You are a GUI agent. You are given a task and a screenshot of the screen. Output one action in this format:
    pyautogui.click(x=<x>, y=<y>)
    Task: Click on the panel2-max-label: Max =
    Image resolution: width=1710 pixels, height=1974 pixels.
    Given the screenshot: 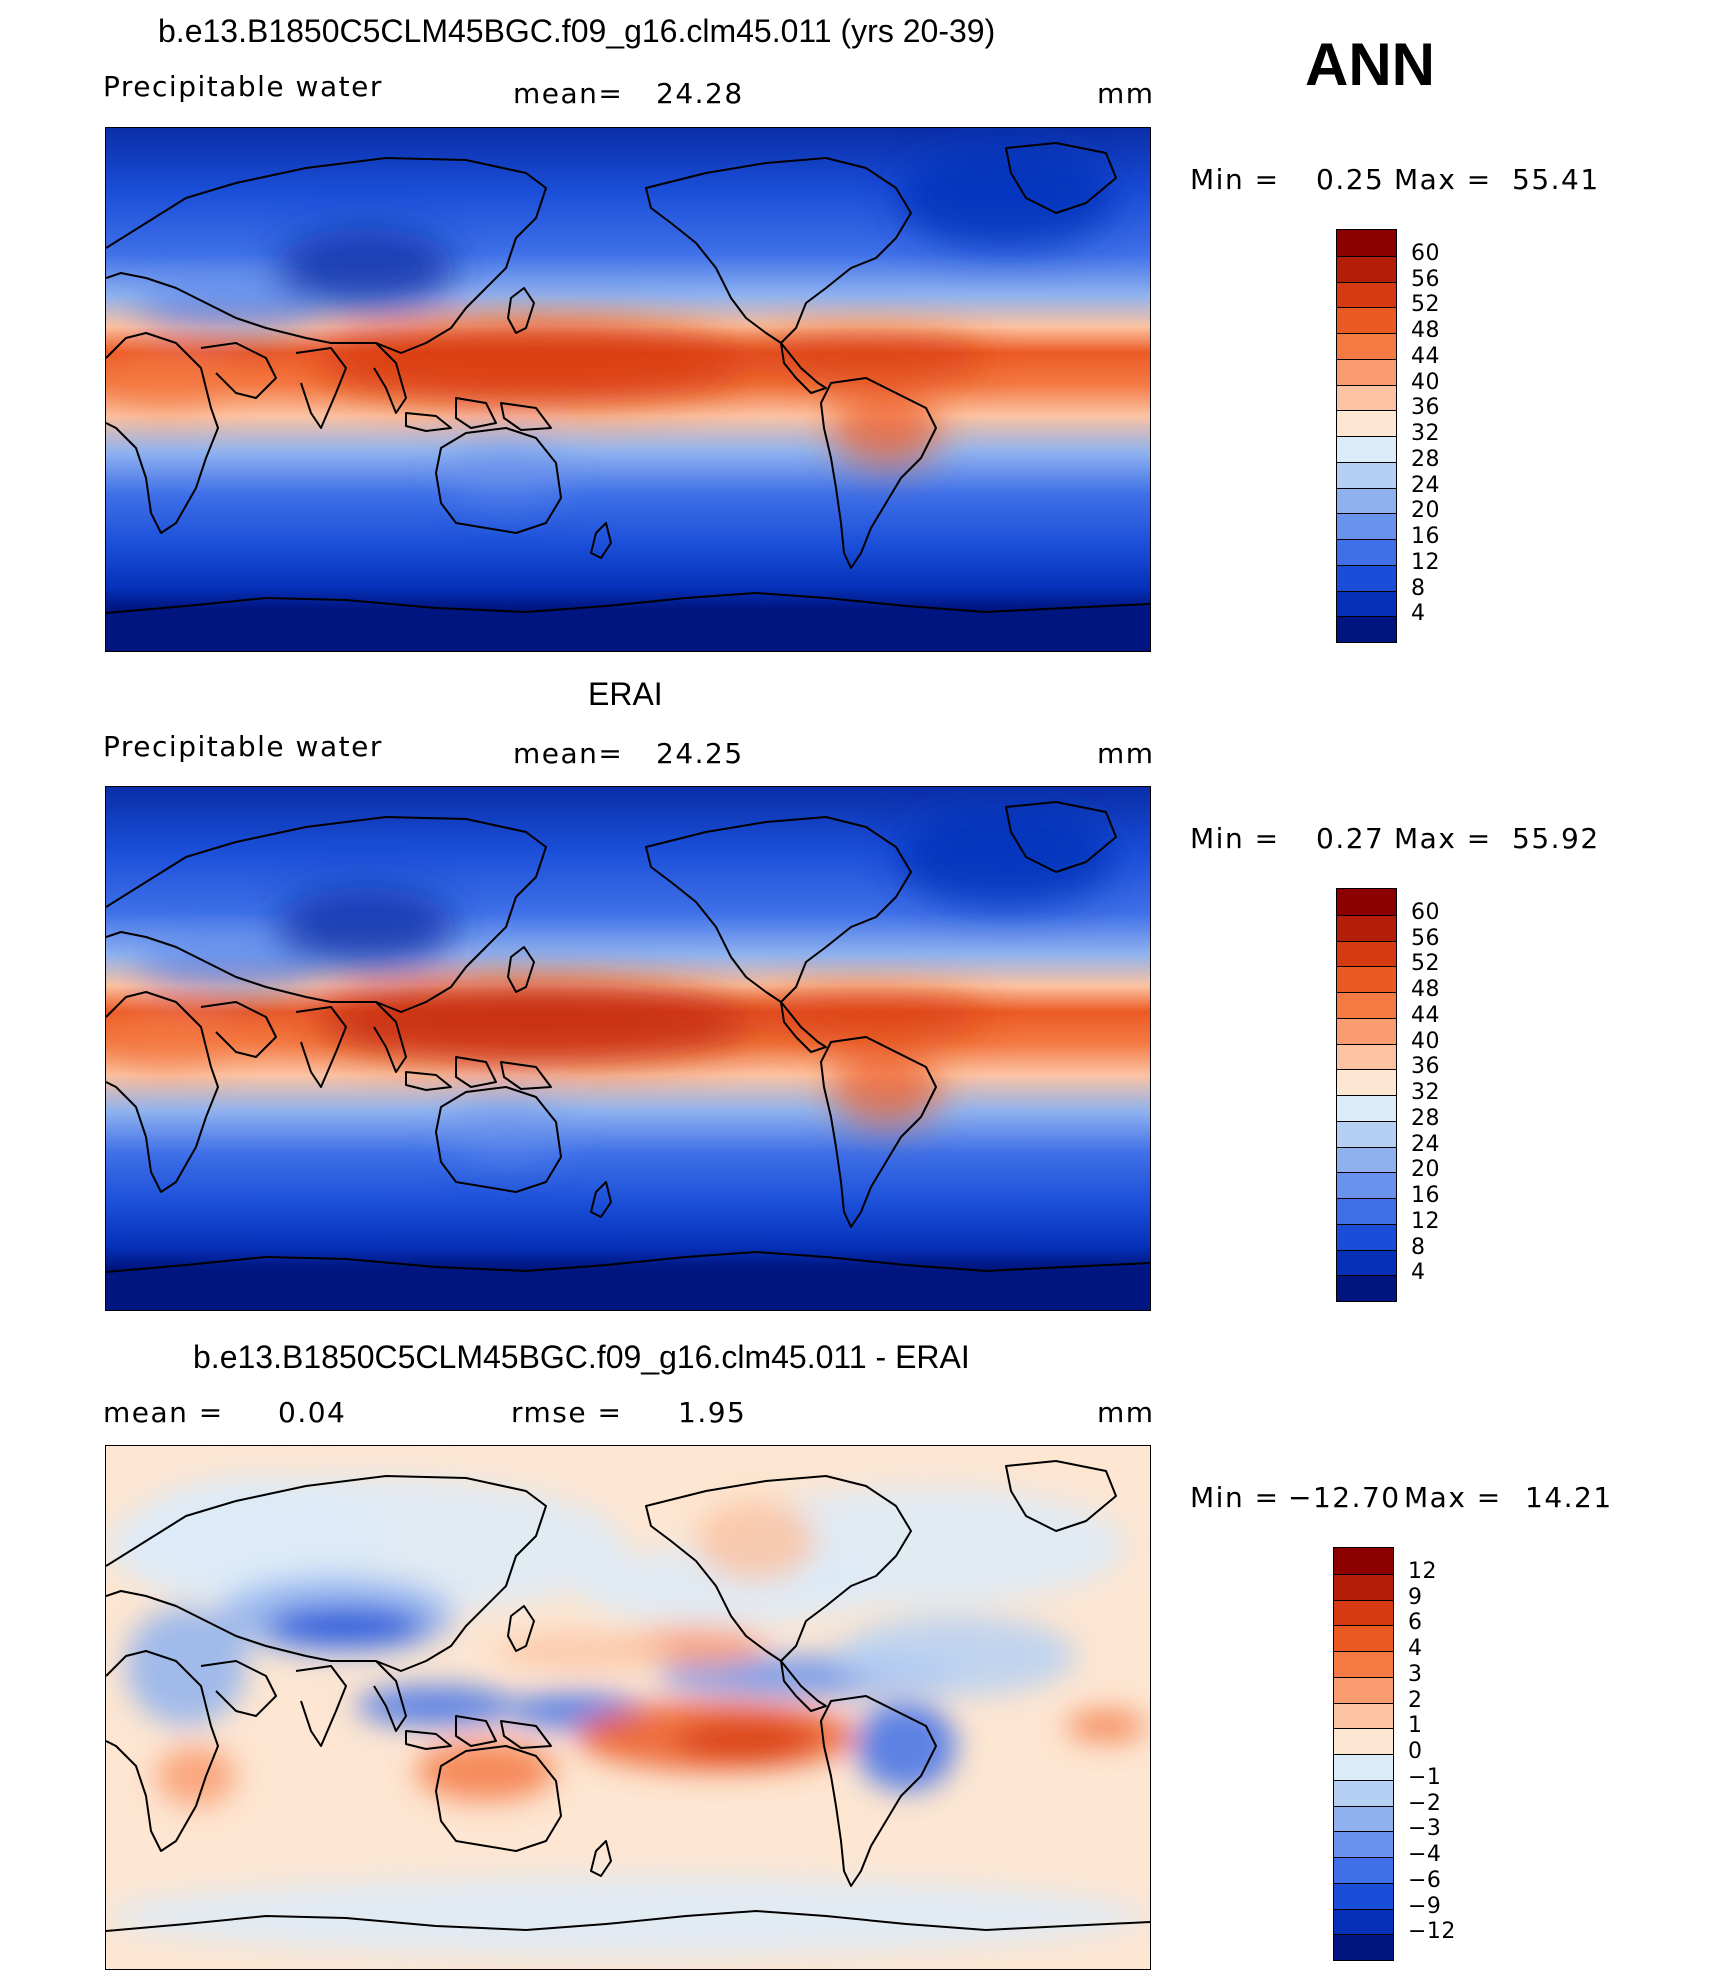 What is the action you would take?
    pyautogui.click(x=1443, y=838)
    